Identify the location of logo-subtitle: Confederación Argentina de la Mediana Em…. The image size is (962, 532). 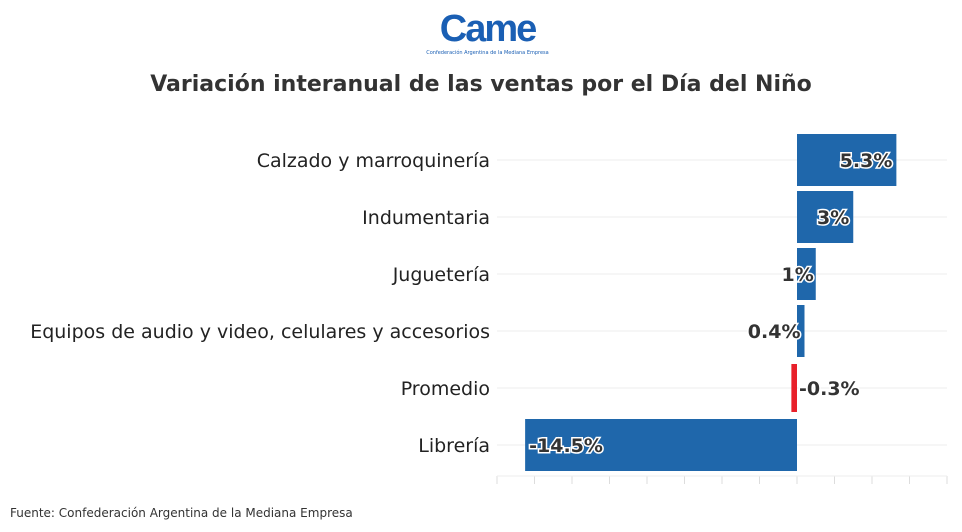
(487, 53).